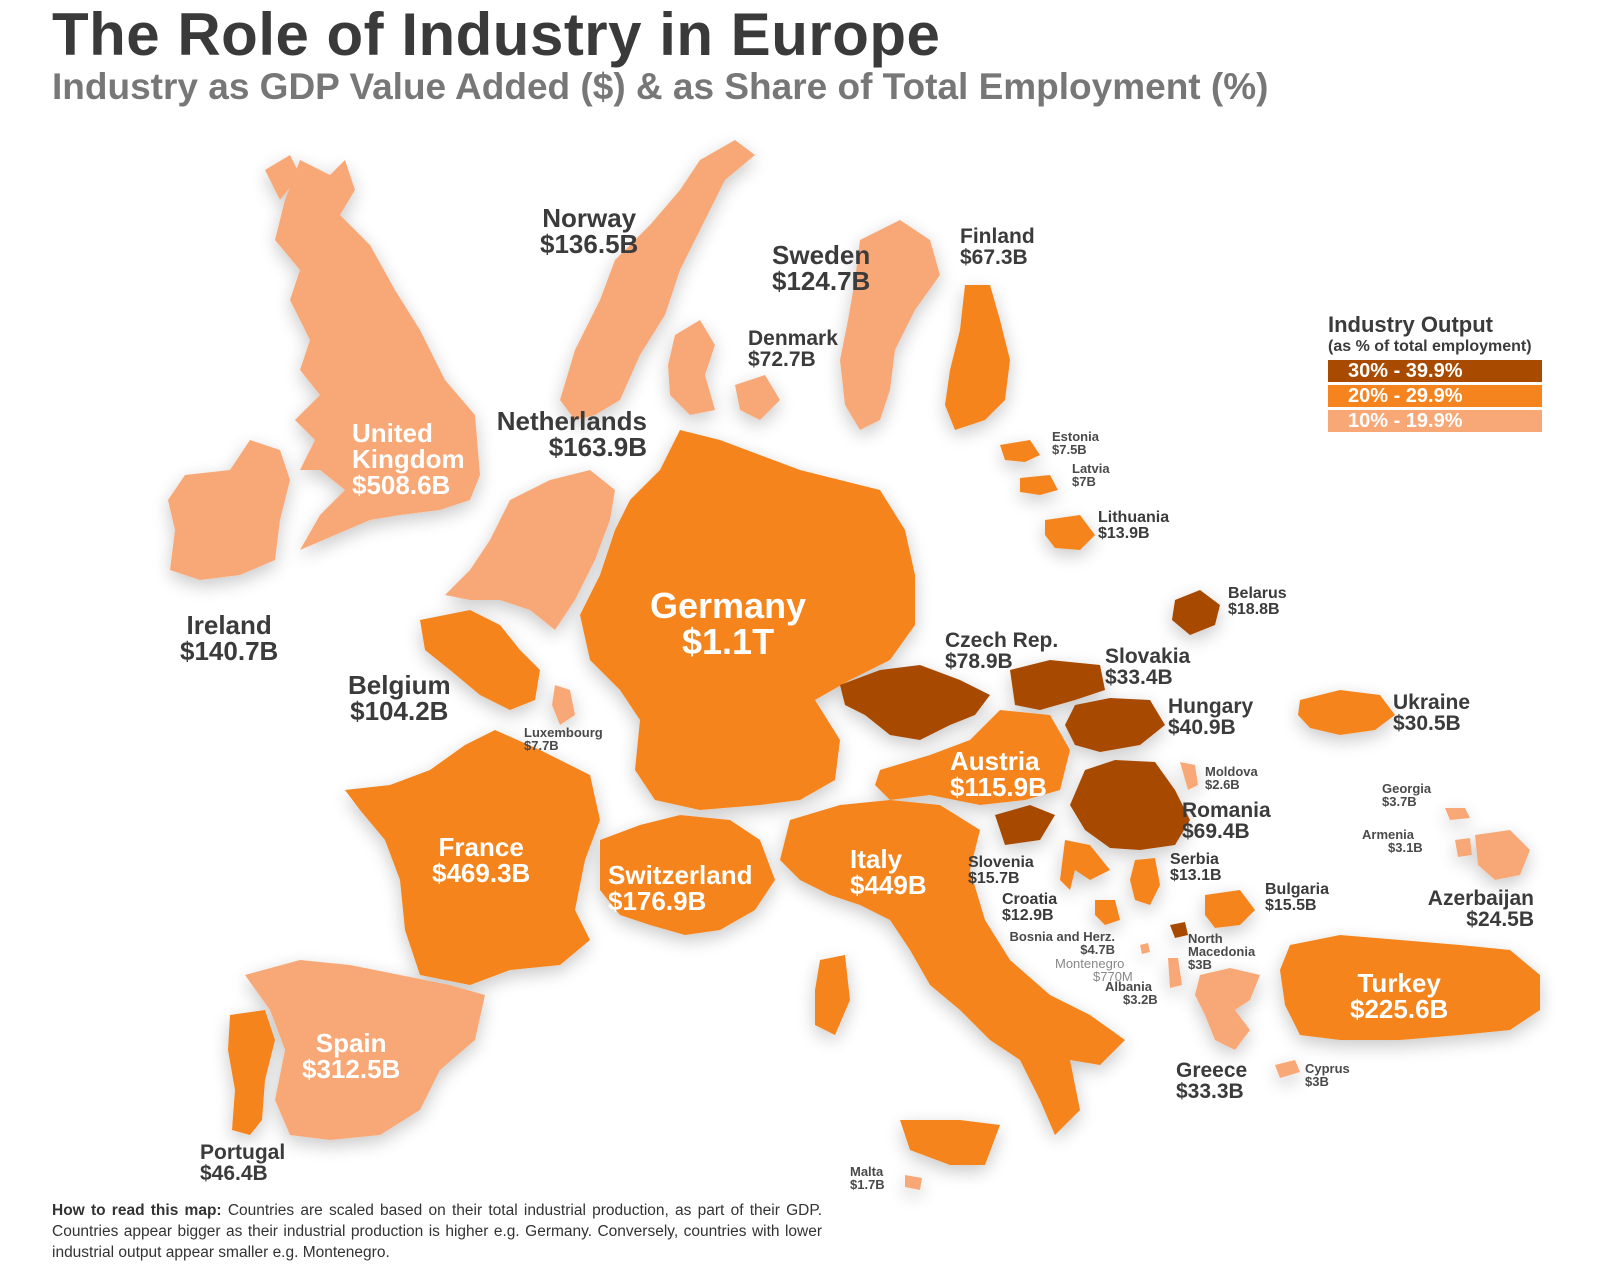 This screenshot has height=1266, width=1618. Describe the element at coordinates (1430, 346) in the screenshot. I see `legend-subtitle: (as % of total employment)` at that location.